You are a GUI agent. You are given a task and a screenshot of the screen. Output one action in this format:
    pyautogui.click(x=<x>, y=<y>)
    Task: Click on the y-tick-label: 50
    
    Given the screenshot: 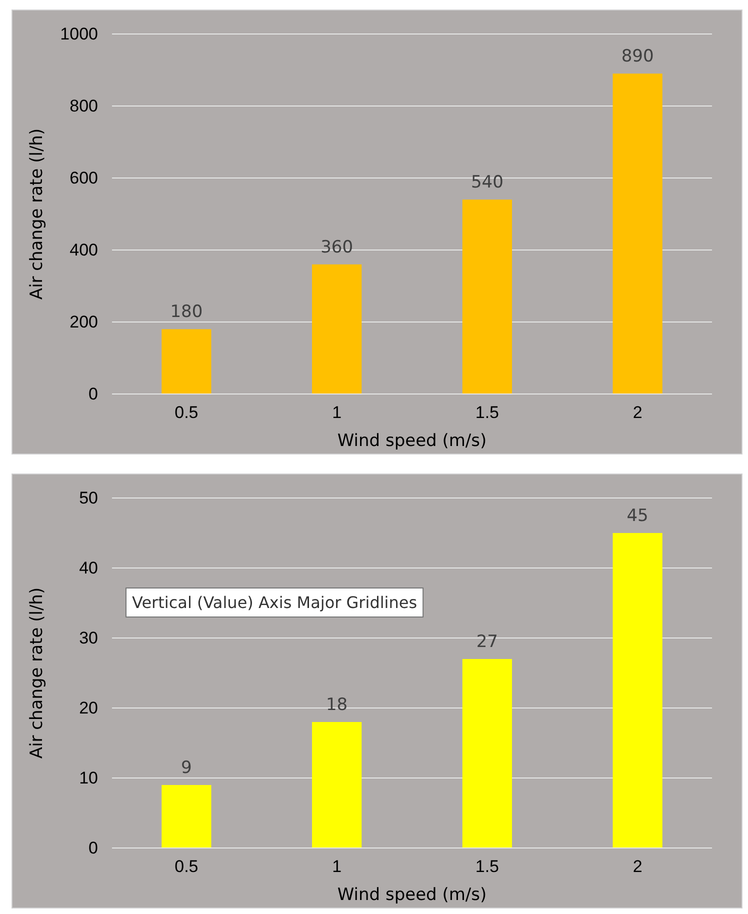 What is the action you would take?
    pyautogui.click(x=88, y=498)
    